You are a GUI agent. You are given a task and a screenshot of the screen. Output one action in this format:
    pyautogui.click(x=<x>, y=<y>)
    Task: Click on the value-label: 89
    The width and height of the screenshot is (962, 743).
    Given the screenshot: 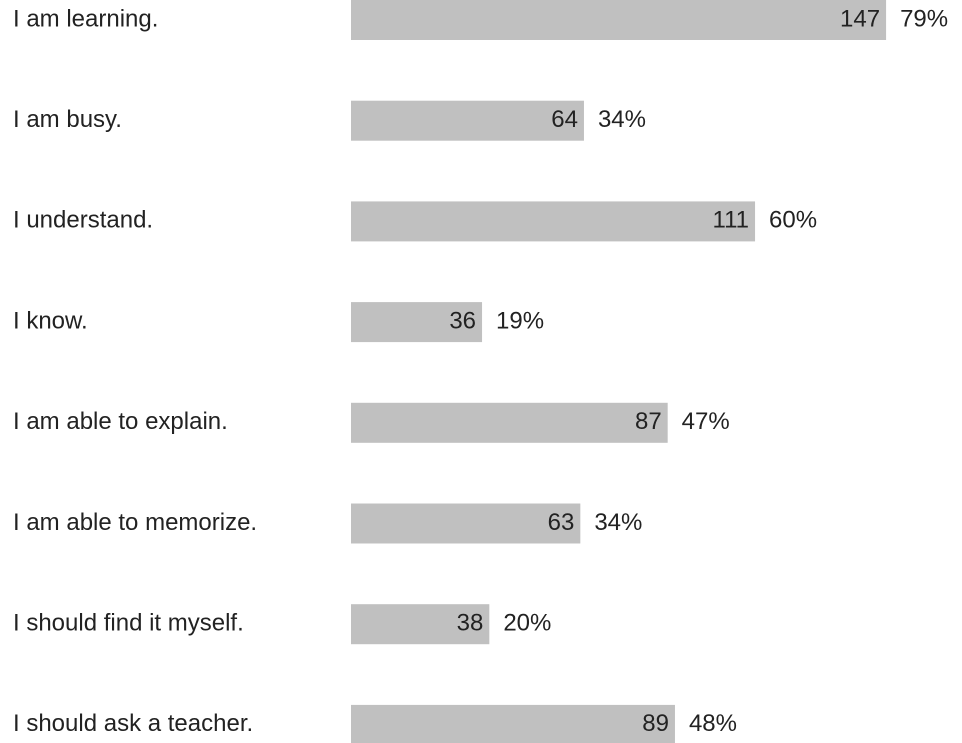 What is the action you would take?
    pyautogui.click(x=655, y=723)
    